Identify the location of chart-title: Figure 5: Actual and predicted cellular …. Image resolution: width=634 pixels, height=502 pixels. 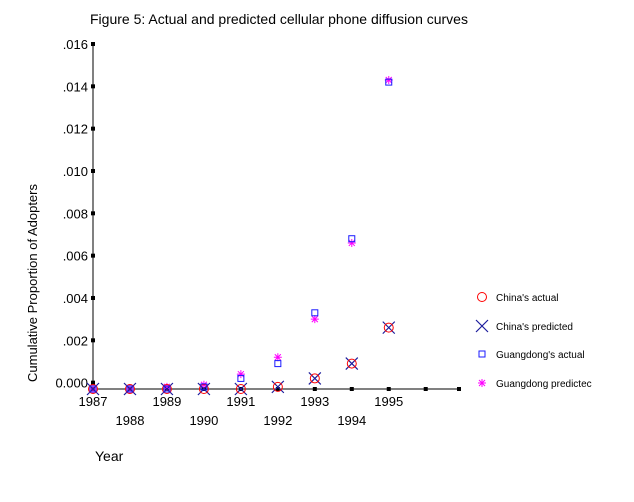
(279, 19).